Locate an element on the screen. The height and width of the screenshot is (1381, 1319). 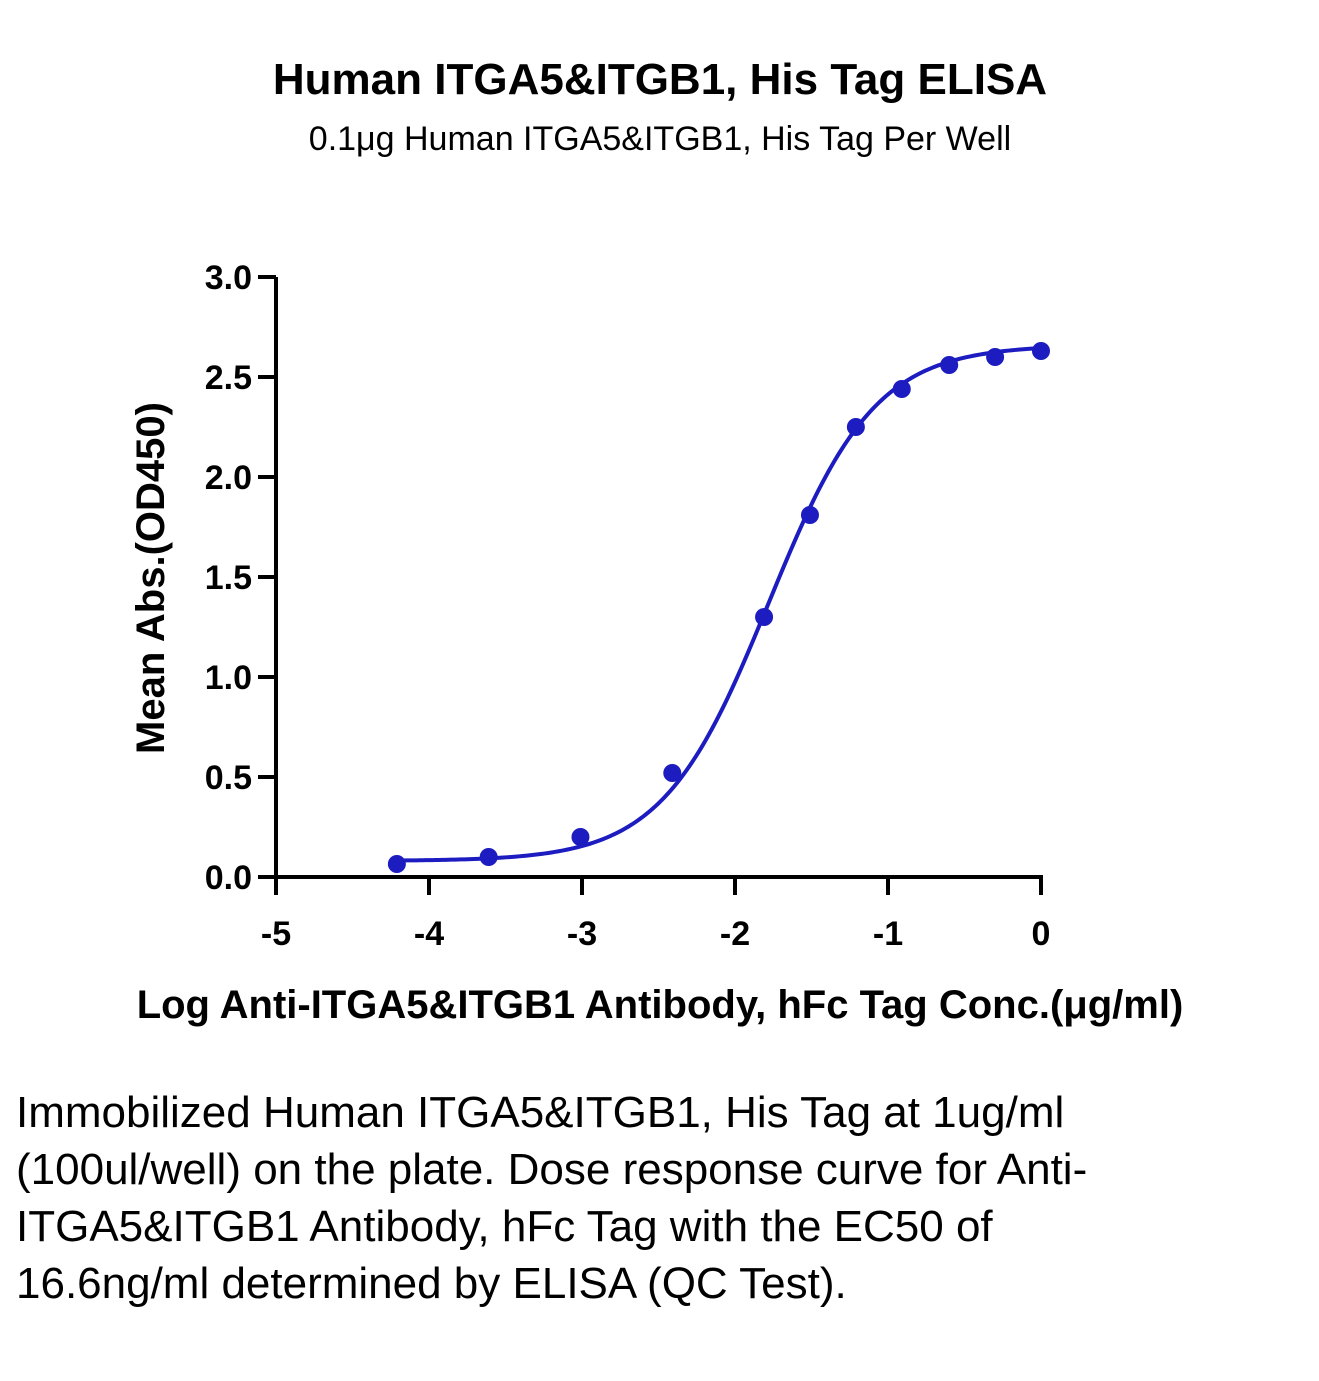
y-tick-label: 0.0 is located at coordinates (228, 878).